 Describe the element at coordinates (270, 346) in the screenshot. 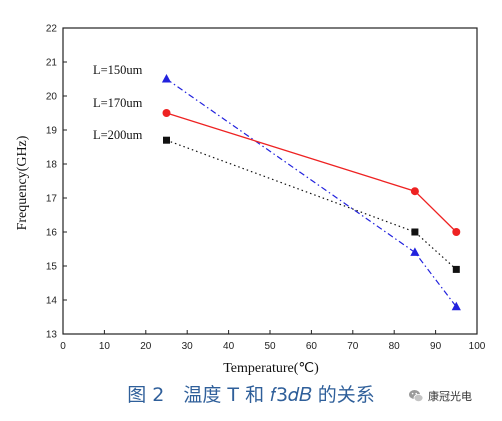

I see `x-tick-label: 50` at that location.